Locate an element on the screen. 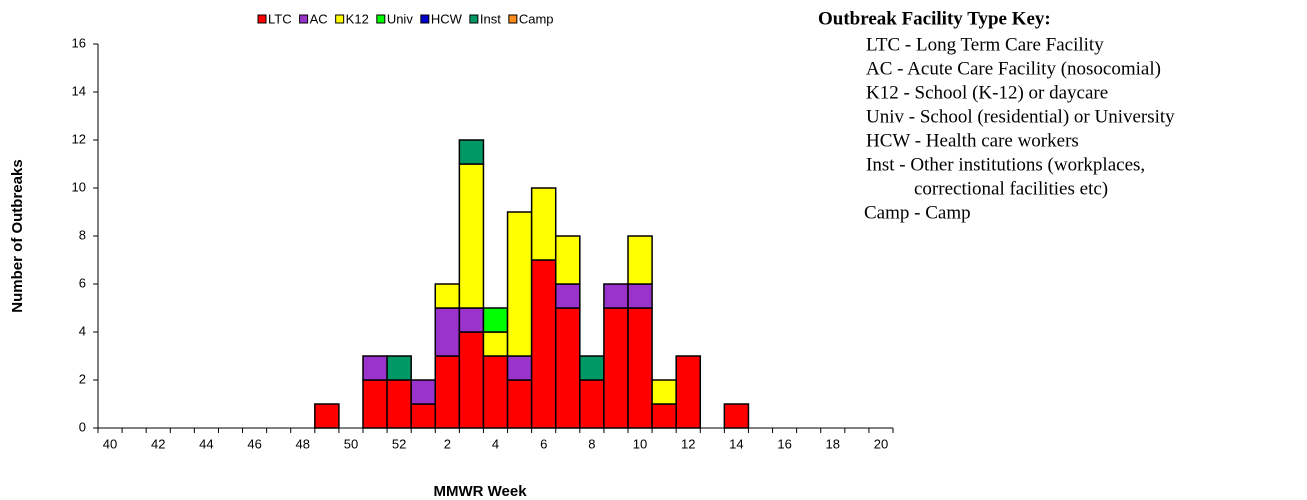  x-tick-label: 52 is located at coordinates (399, 443).